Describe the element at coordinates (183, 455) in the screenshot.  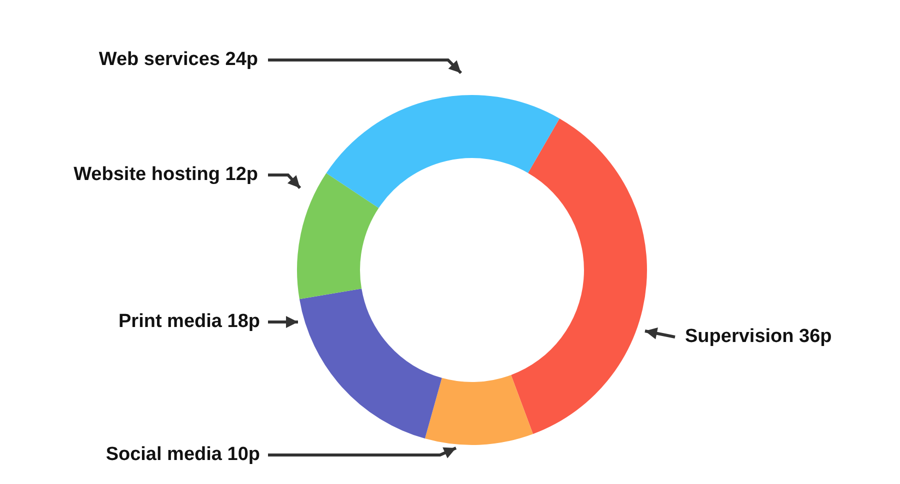
I see `slice-label: Social media 10p` at that location.